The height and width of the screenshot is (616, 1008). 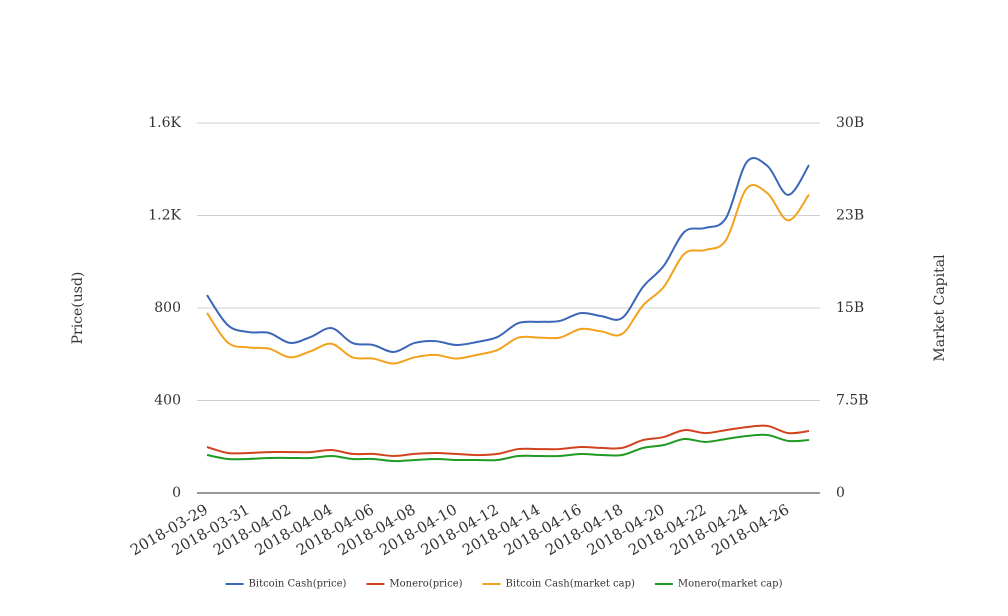 I want to click on y-axis-title: Price(usd), so click(x=78, y=308).